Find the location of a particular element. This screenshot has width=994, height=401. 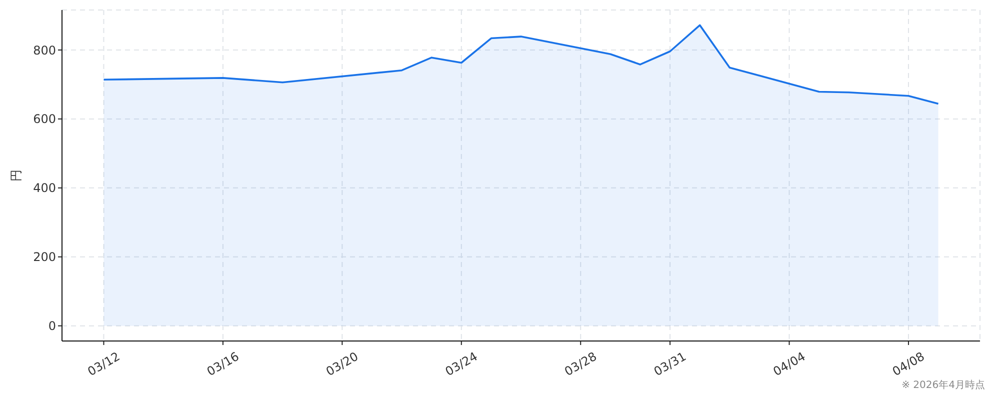

y-tick-label: 800 is located at coordinates (44, 50).